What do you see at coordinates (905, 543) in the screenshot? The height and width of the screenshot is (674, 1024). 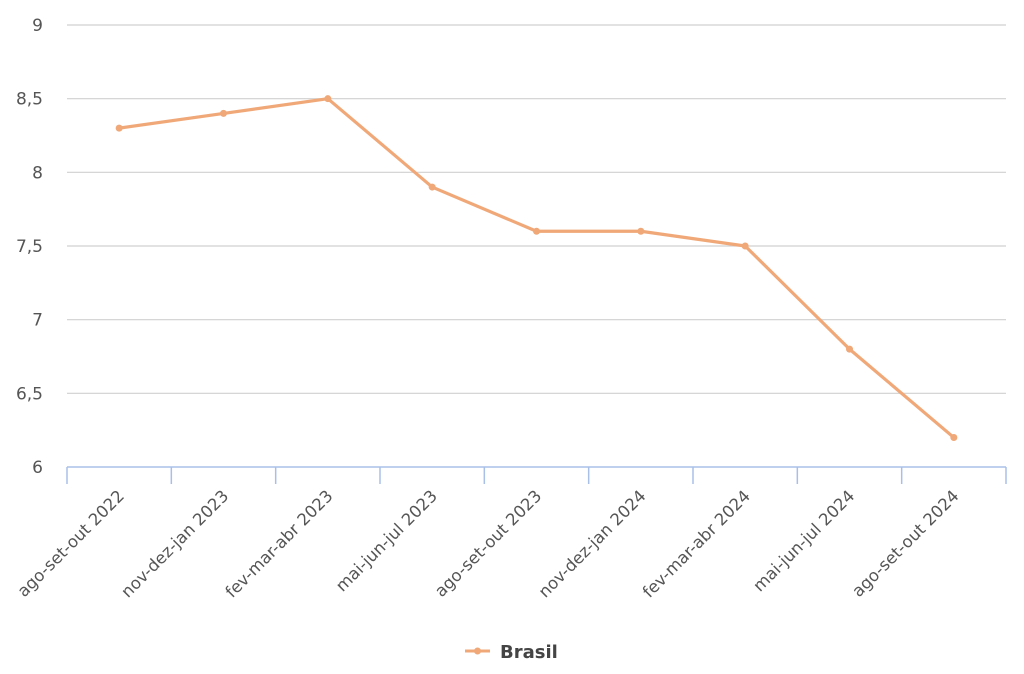 I see `x-tick-label: ago-set-out 2024` at bounding box center [905, 543].